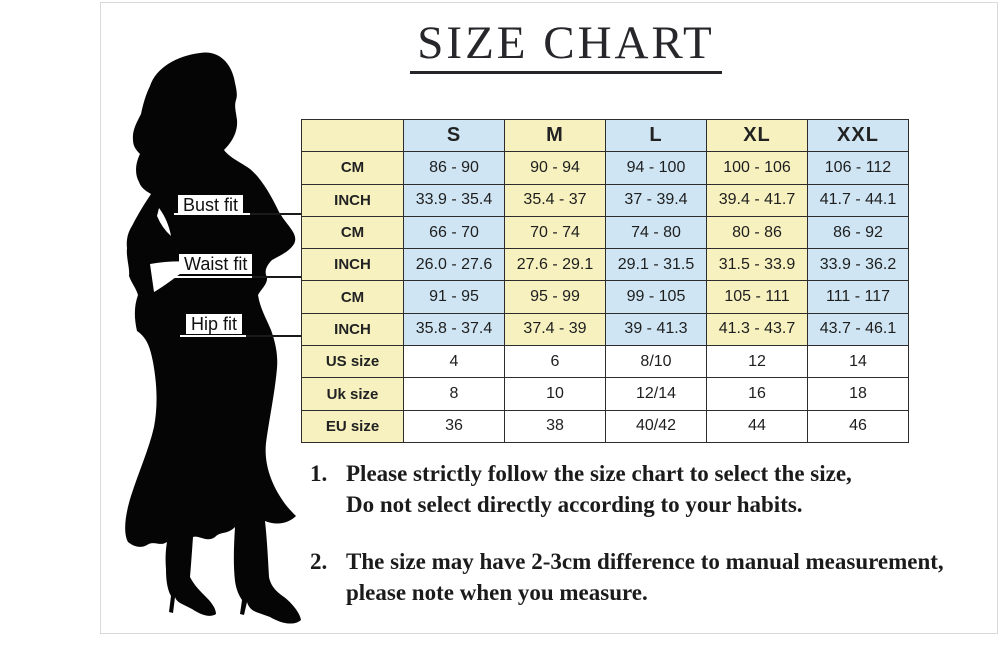 This screenshot has width=1000, height=663. I want to click on size-cell: 100 - 106, so click(757, 168).